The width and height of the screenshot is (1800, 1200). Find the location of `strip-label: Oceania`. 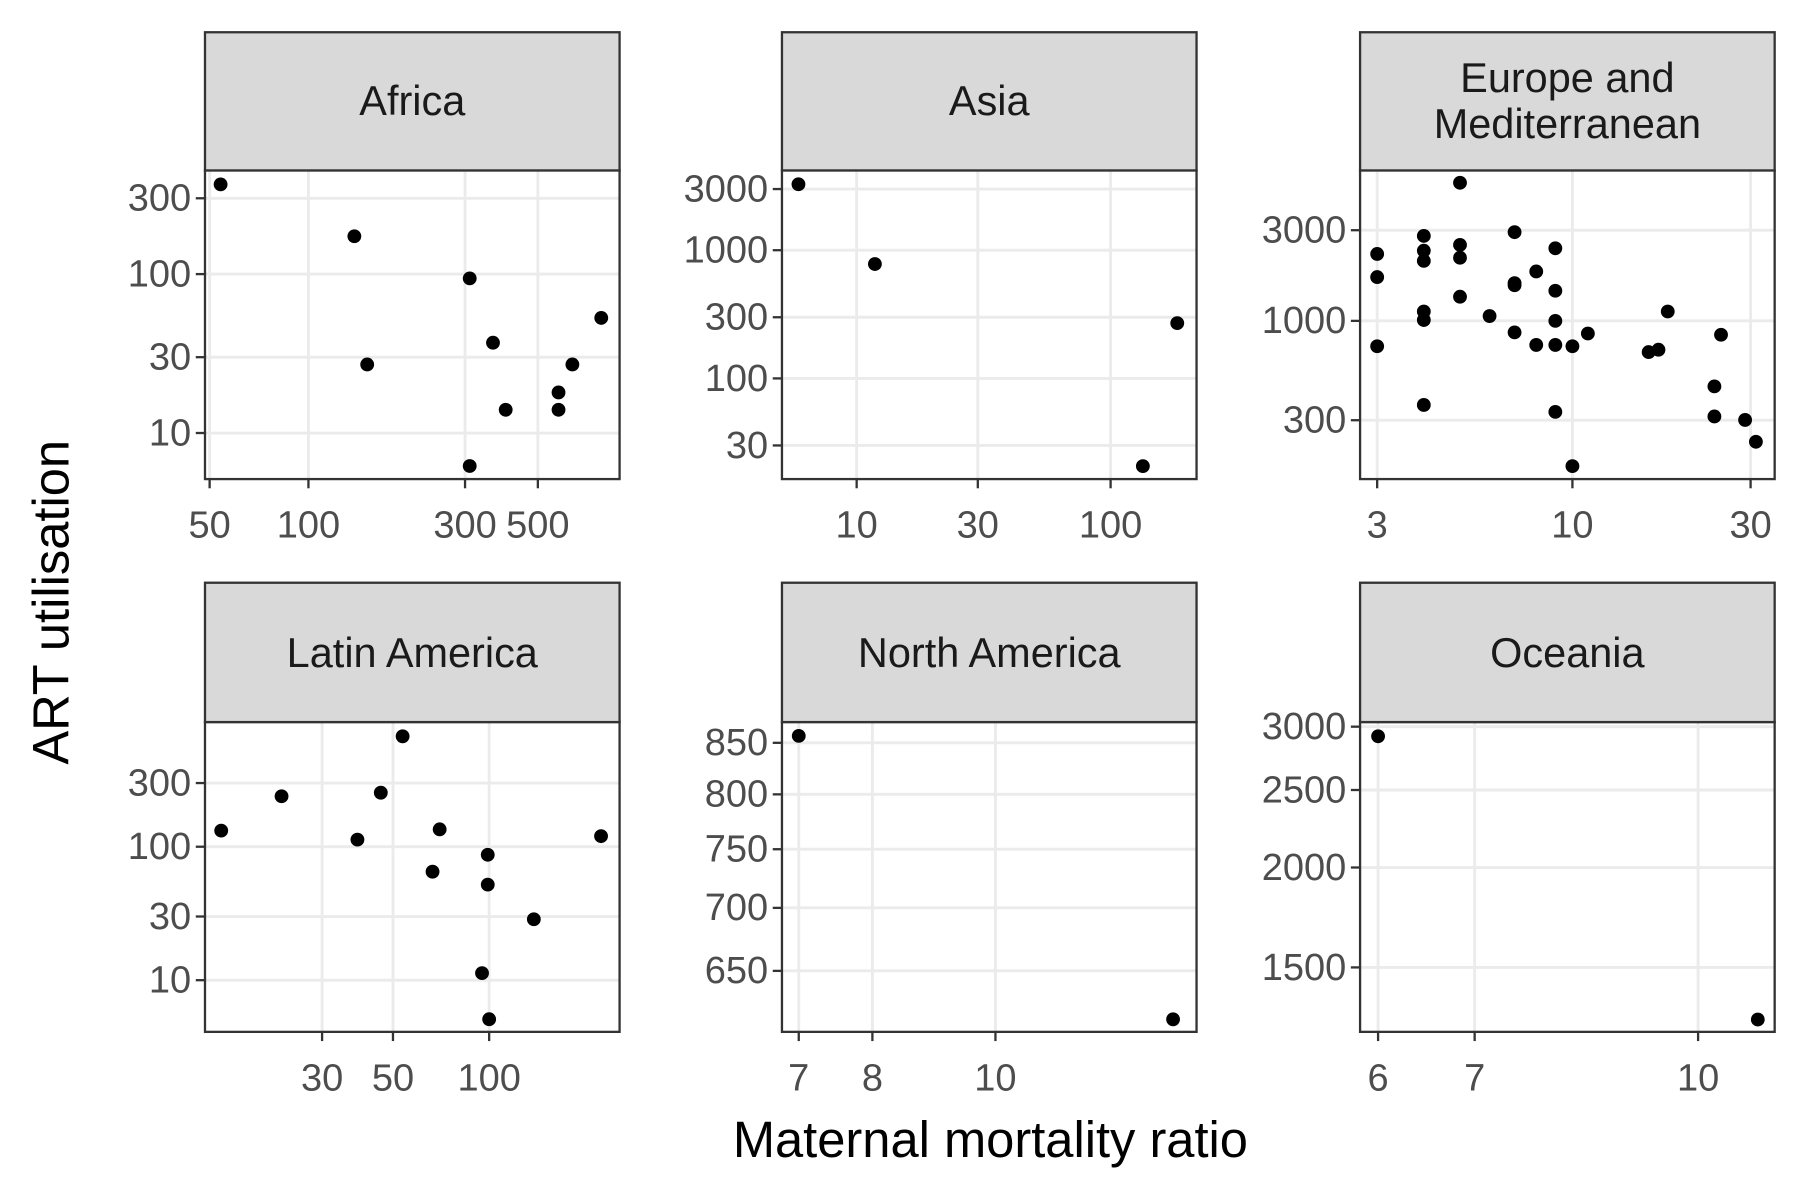

strip-label: Oceania is located at coordinates (1567, 652).